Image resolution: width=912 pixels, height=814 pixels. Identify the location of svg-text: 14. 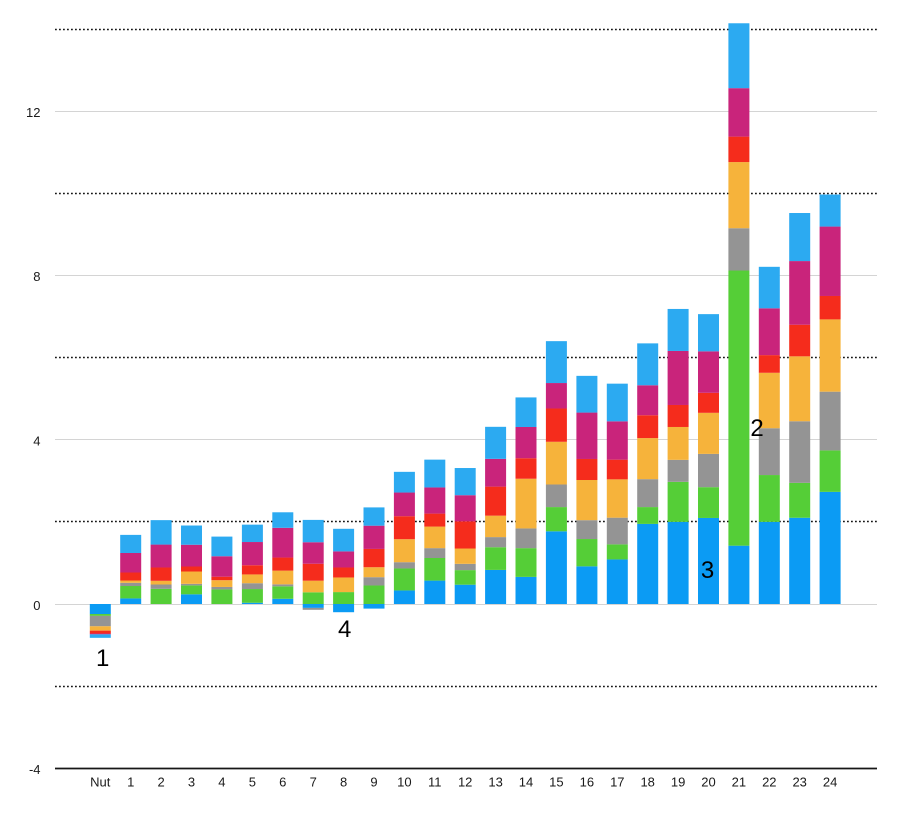
(526, 782).